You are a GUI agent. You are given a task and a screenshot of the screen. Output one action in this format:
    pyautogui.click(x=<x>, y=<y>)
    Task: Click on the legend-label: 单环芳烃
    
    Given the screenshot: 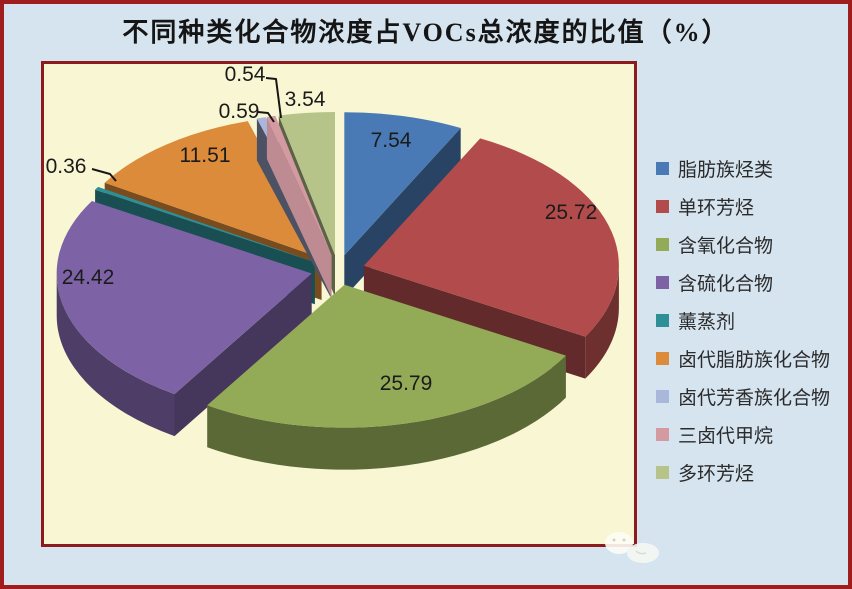 What is the action you would take?
    pyautogui.click(x=716, y=208)
    